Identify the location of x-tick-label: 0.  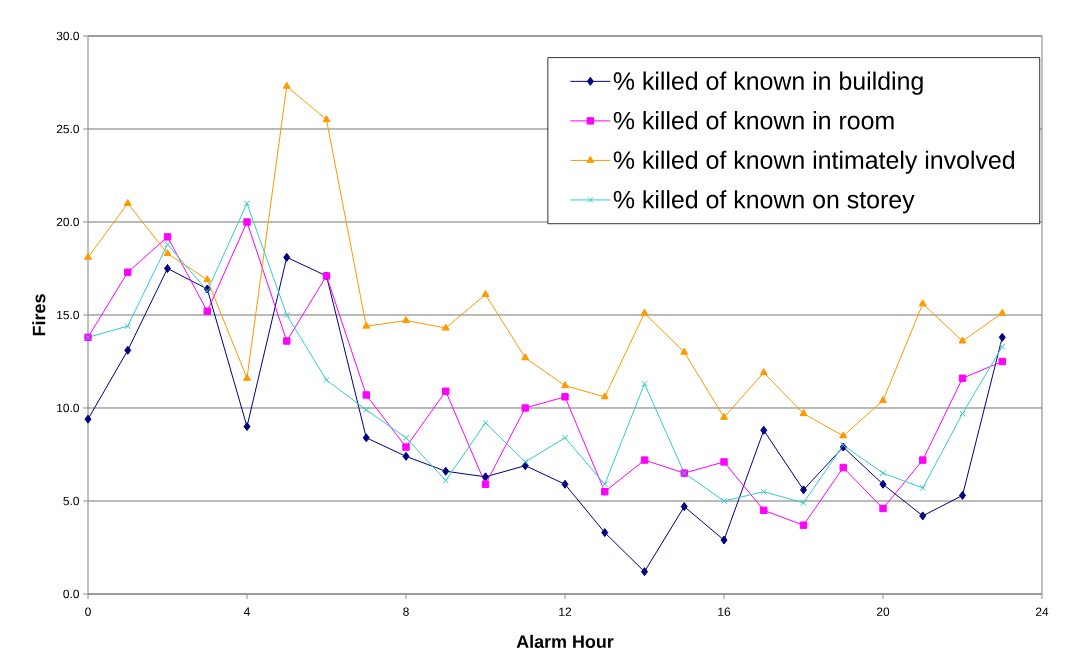
(88, 611).